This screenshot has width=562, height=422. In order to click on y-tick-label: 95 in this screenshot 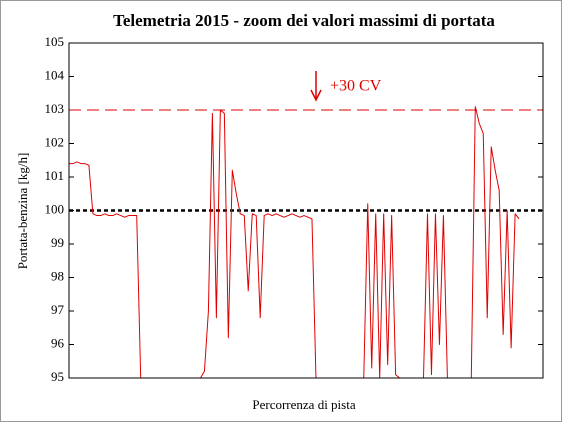, I will do `click(57, 376)`.